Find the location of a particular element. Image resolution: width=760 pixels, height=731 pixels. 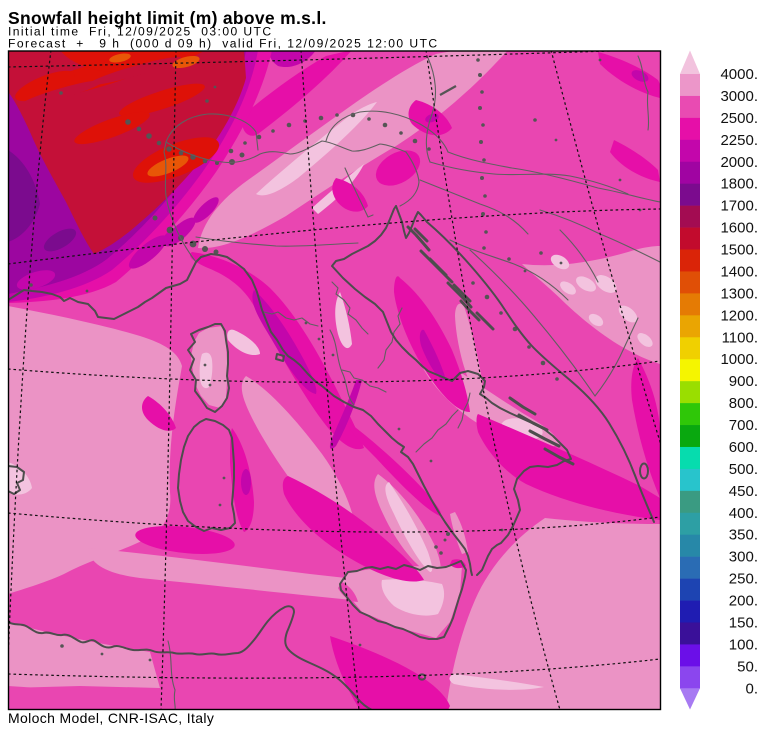

svg-text: 1300. is located at coordinates (739, 293).